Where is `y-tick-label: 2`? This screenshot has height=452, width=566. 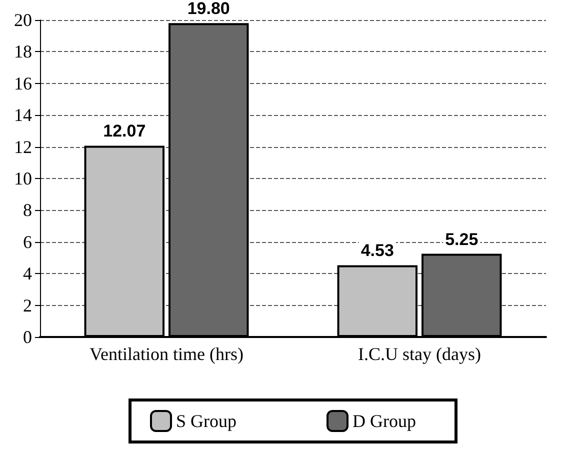 y-tick-label: 2 is located at coordinates (27, 305).